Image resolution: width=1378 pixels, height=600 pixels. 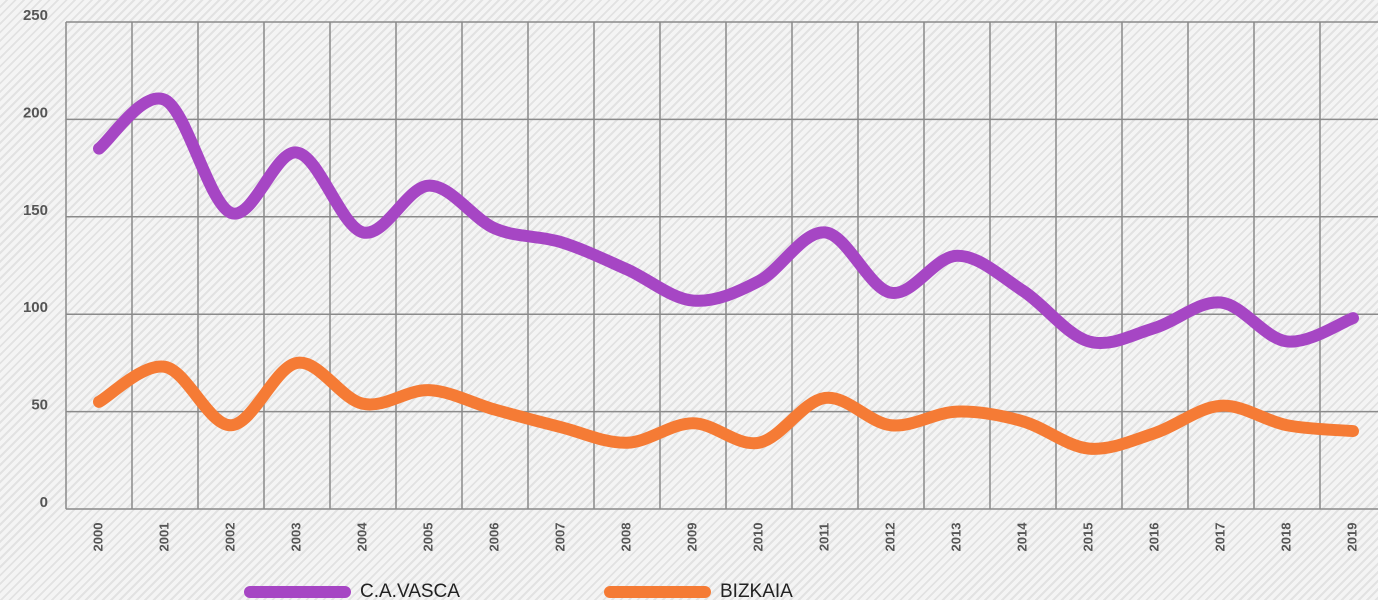 I want to click on x-tick-label: 2013, so click(x=955, y=537).